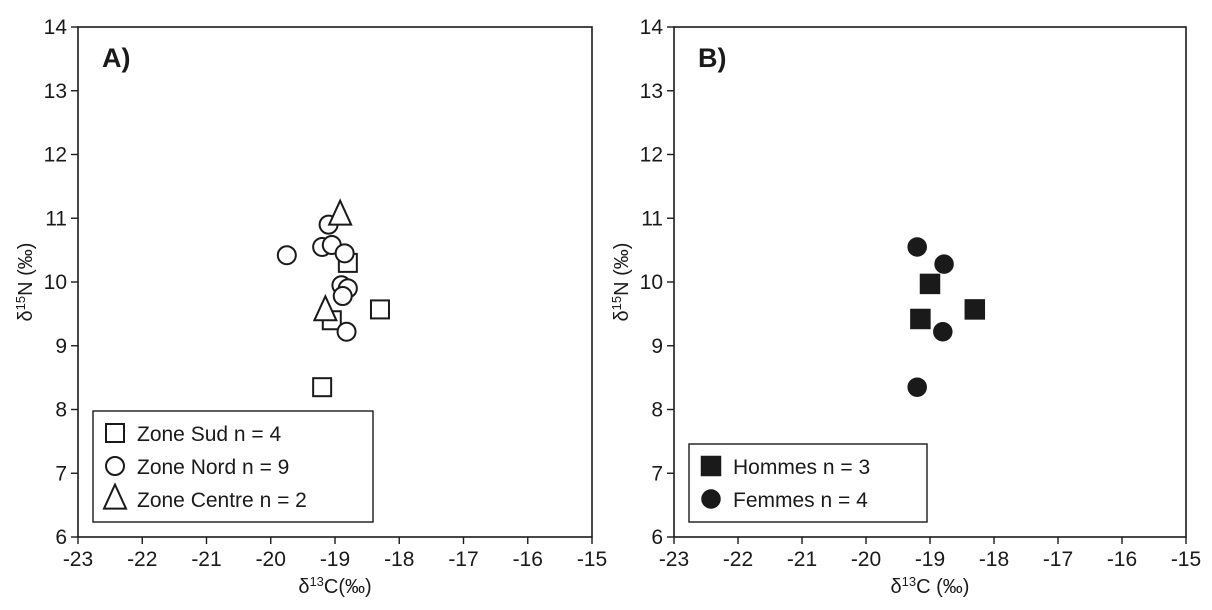 This screenshot has height=610, width=1212. Describe the element at coordinates (116, 58) in the screenshot. I see `panel-label: A)` at that location.